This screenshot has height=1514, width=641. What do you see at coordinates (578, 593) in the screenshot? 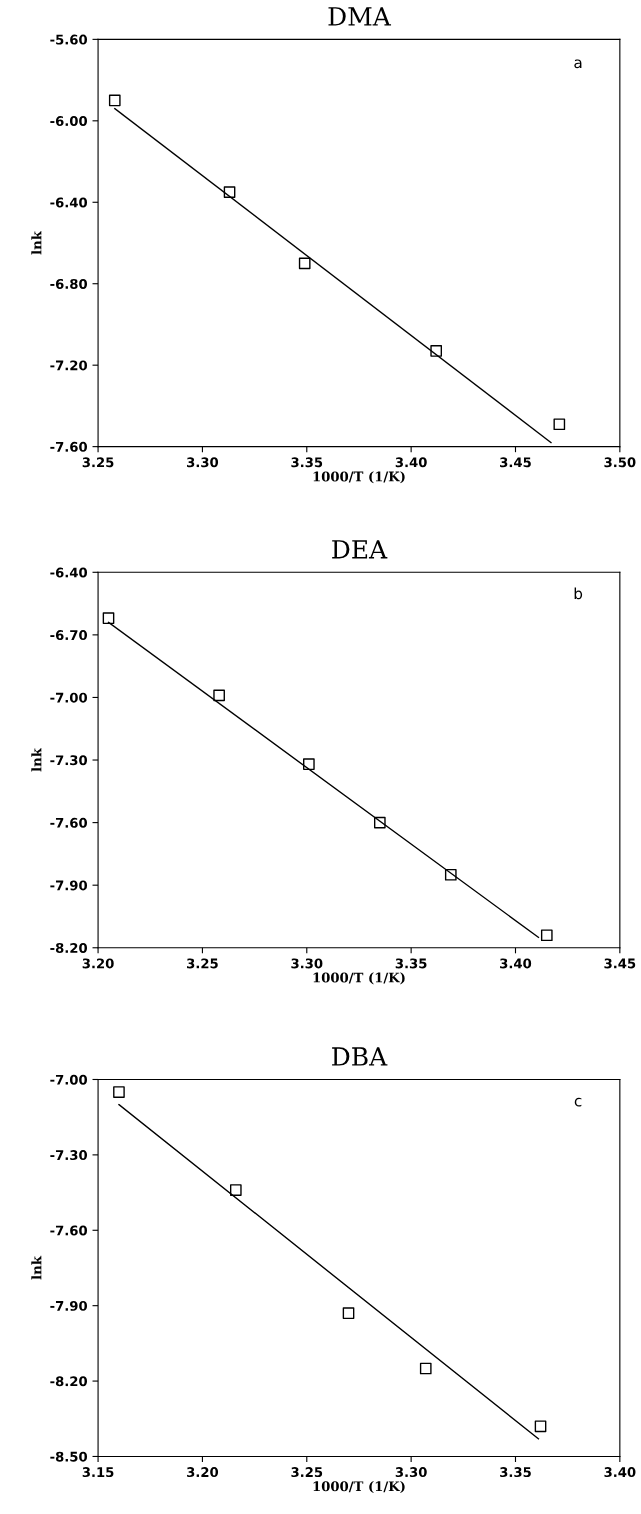
I see `annotation: b` at bounding box center [578, 593].